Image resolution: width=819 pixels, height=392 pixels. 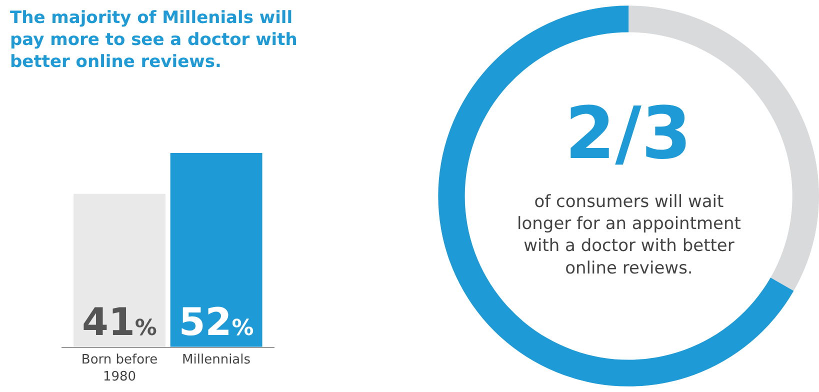 I want to click on text: 2/3, so click(x=628, y=133).